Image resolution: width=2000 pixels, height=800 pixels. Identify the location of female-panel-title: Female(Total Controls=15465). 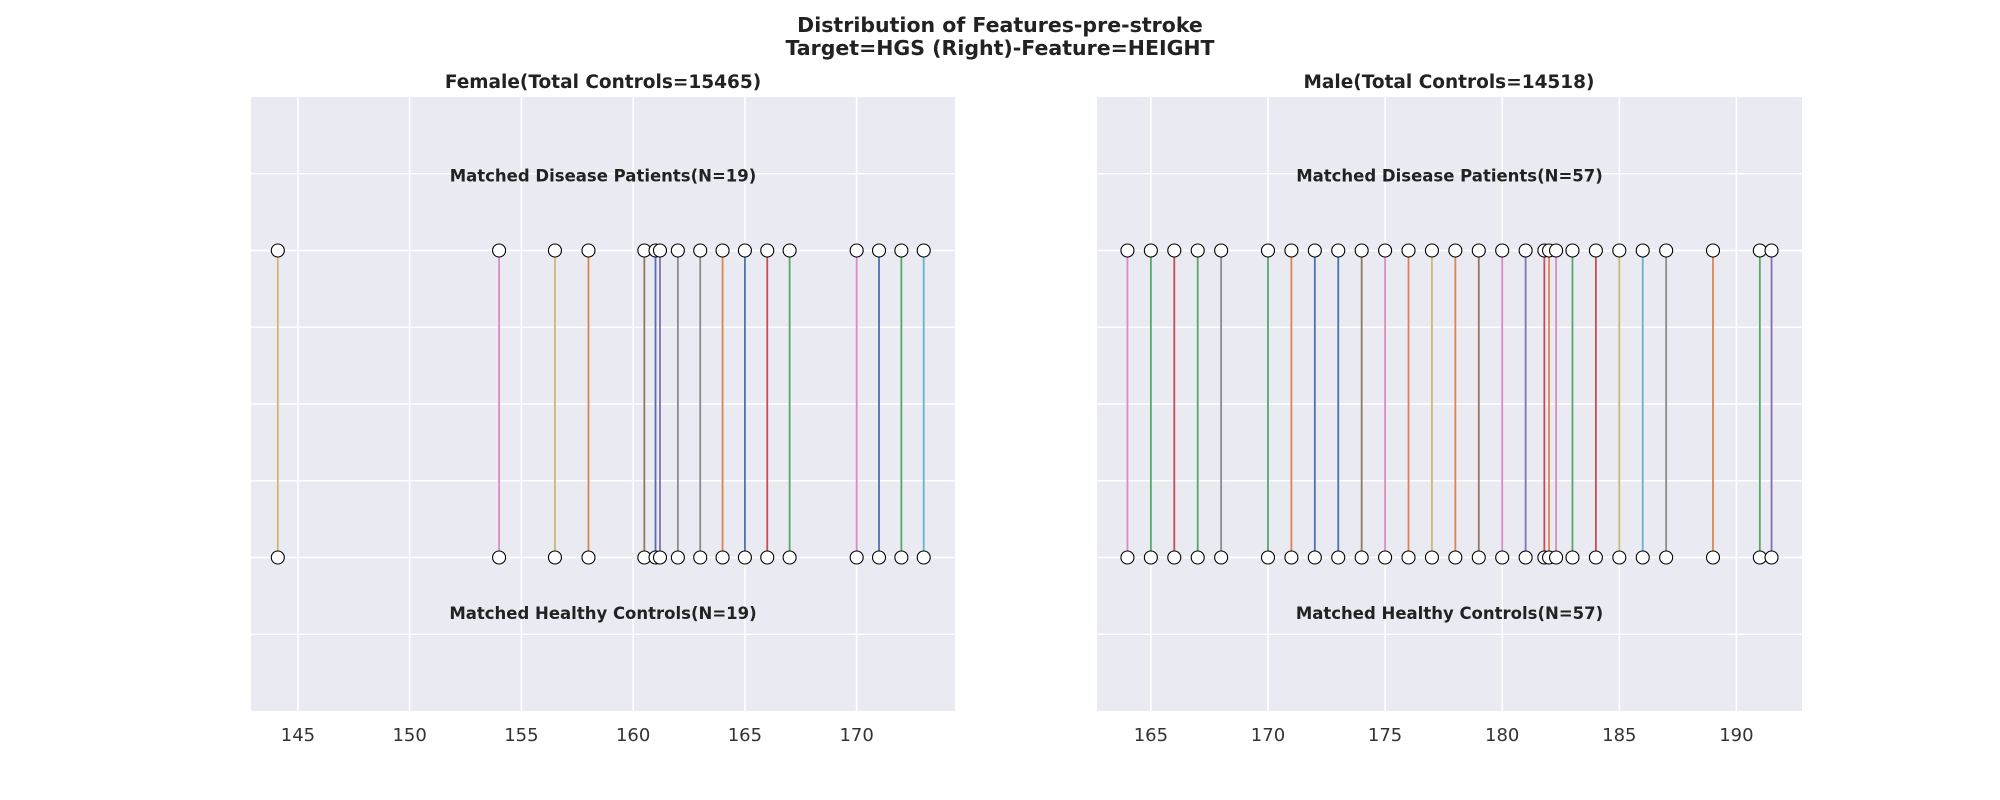
(603, 82).